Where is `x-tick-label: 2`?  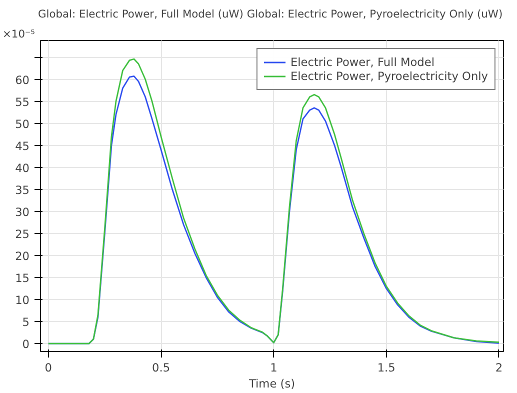
x-tick-label: 2 is located at coordinates (499, 367).